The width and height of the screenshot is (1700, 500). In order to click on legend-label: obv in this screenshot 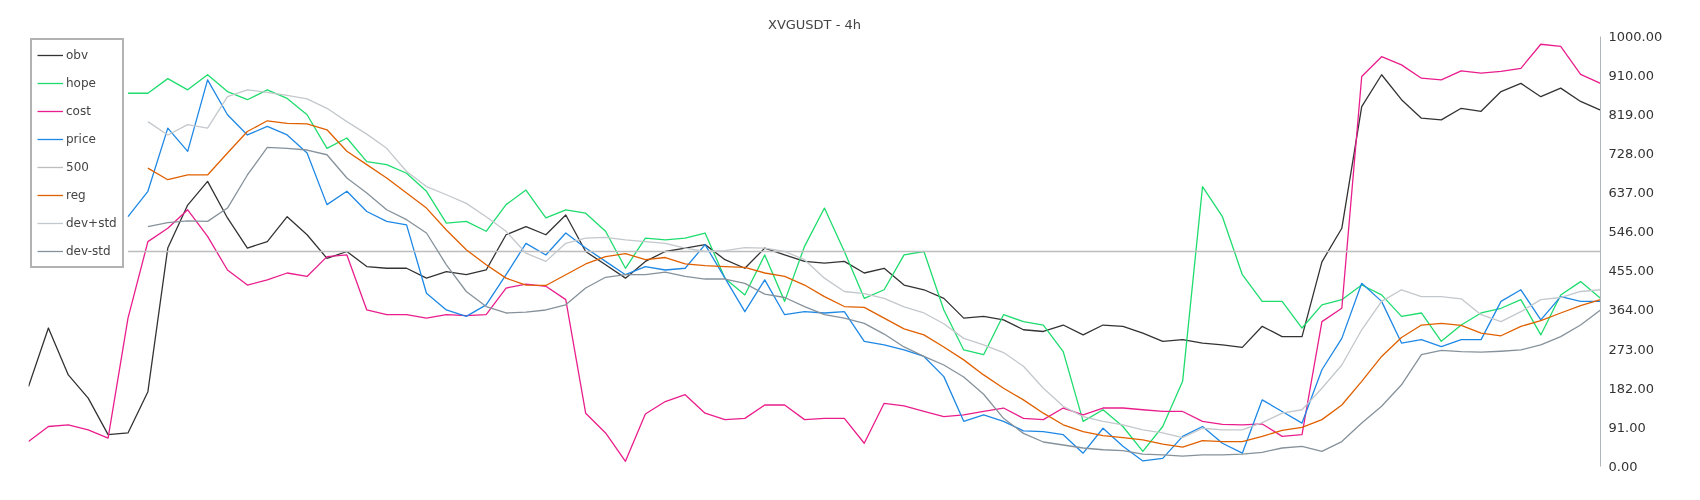, I will do `click(77, 55)`.